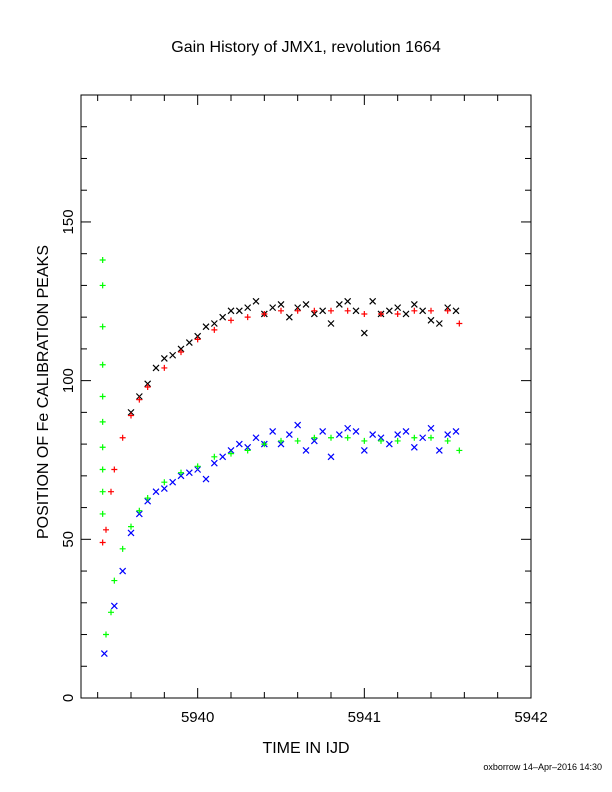  What do you see at coordinates (530, 717) in the screenshot?
I see `x-tick-label: 5942` at bounding box center [530, 717].